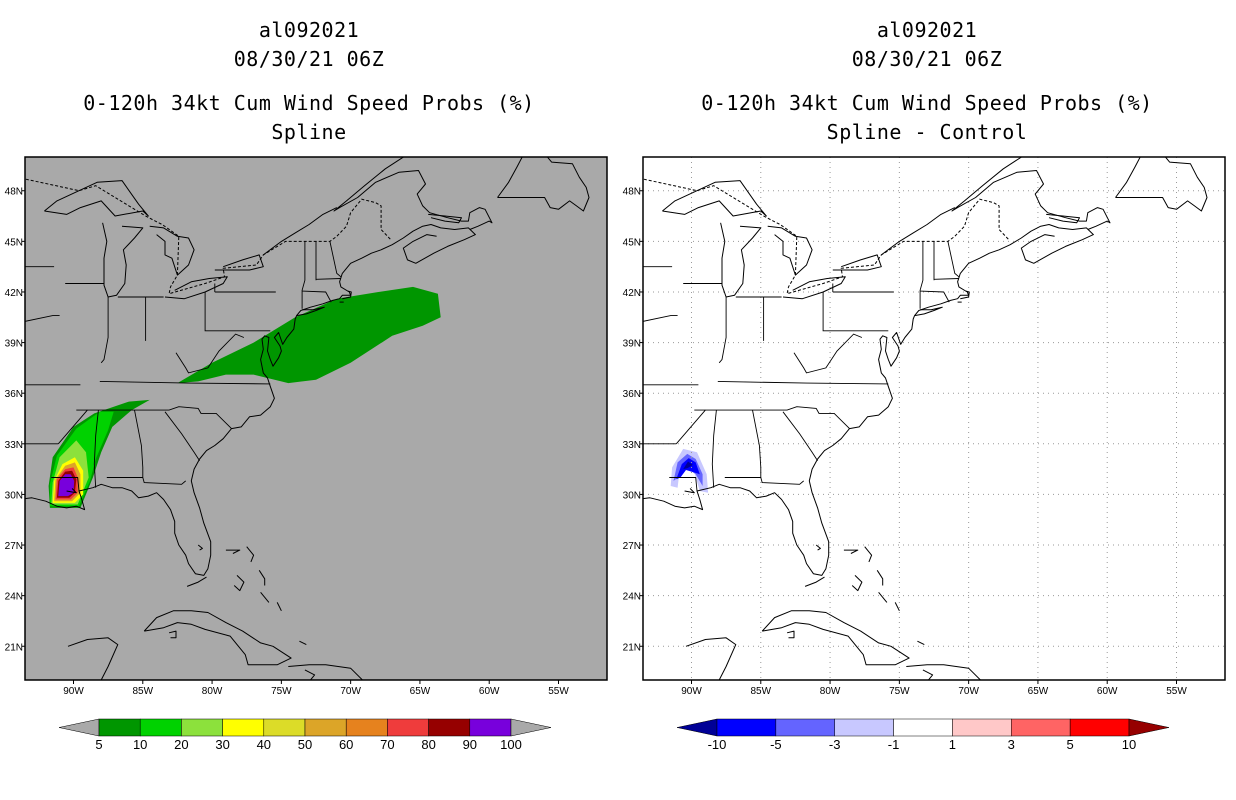 The width and height of the screenshot is (1236, 800). Describe the element at coordinates (632, 344) in the screenshot. I see `y-tick-label: 39N` at that location.